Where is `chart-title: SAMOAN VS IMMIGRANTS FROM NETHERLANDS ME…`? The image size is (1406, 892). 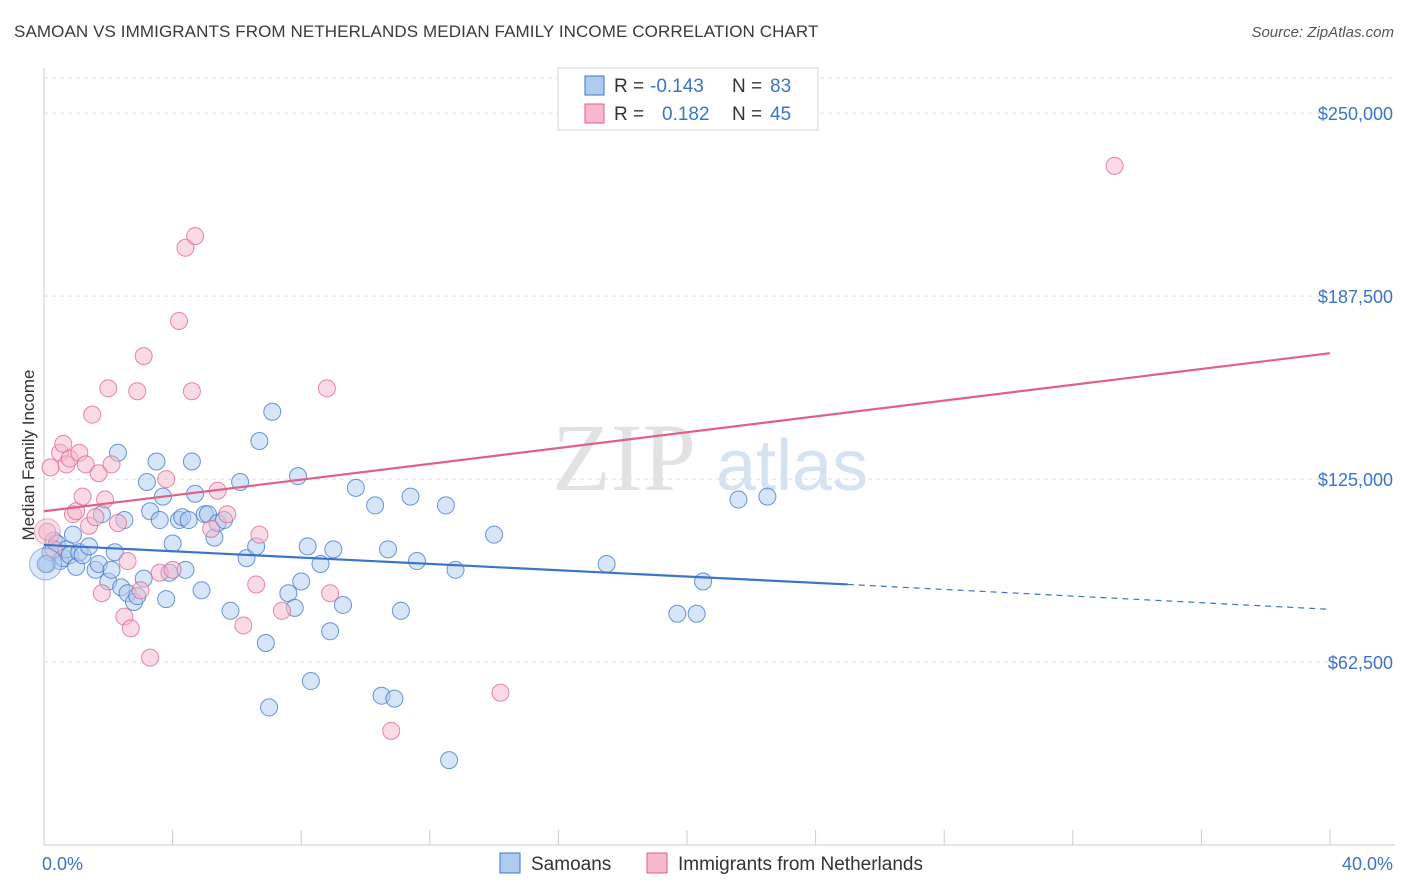
chart-title: SAMOAN VS IMMIGRANTS FROM NETHERLANDS ME… is located at coordinates (416, 31).